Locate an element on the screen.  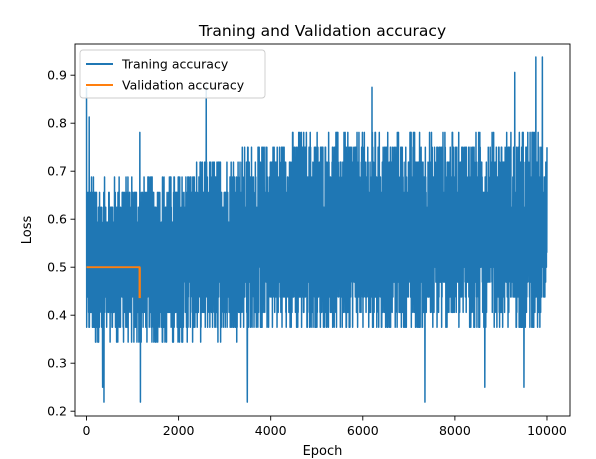
x-tick-label: 0 is located at coordinates (87, 430).